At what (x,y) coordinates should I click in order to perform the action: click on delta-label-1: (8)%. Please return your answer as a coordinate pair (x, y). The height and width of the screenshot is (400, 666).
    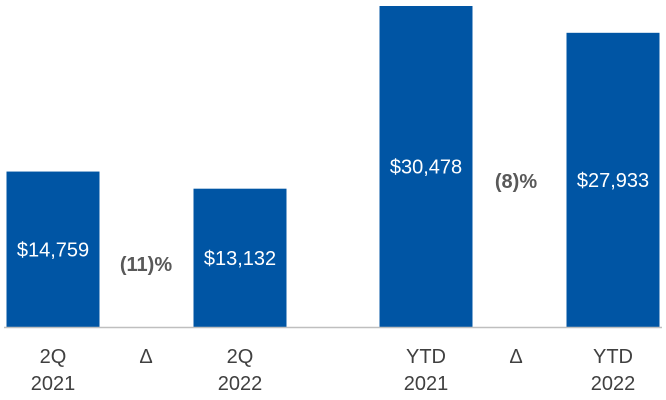
    Looking at the image, I should click on (516, 182).